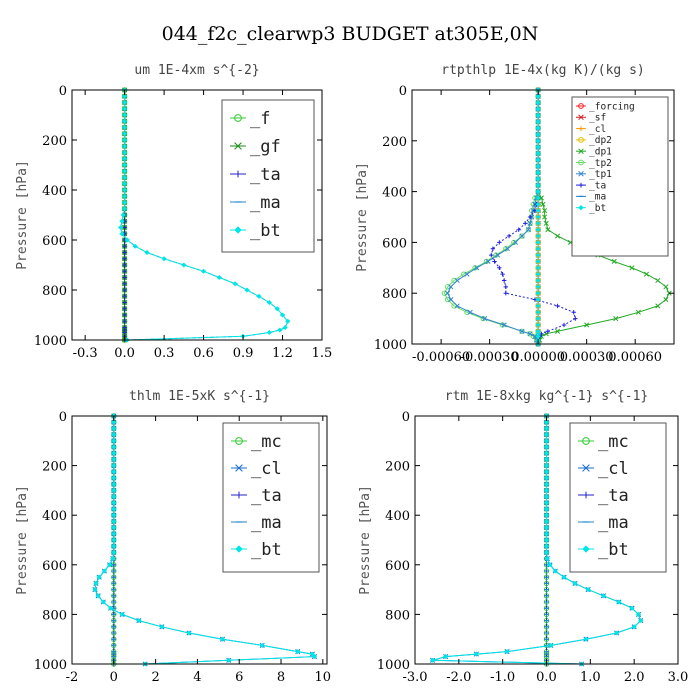  Describe the element at coordinates (281, 677) in the screenshot. I see `x-tick-label: 8` at that location.